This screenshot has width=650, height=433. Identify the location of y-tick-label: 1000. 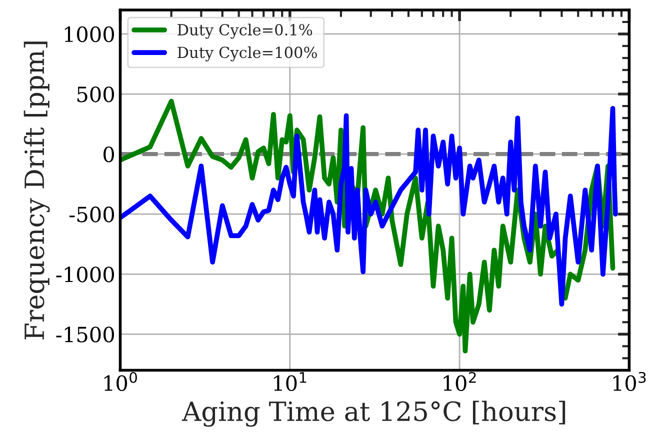
(89, 34).